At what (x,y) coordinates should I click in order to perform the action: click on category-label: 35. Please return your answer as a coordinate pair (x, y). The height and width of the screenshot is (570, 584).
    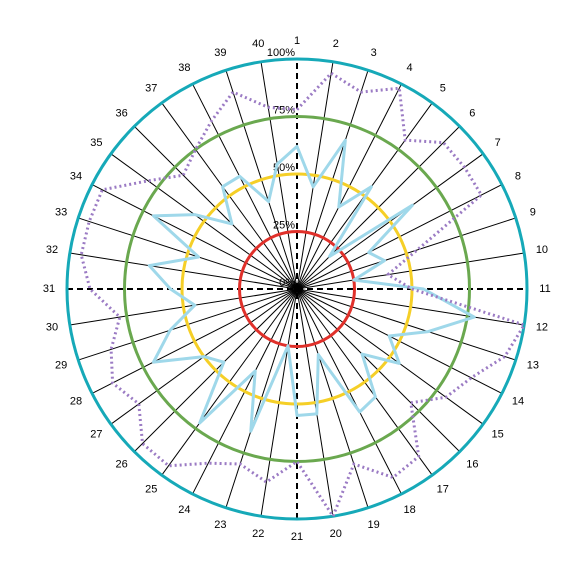
    Looking at the image, I should click on (96, 143).